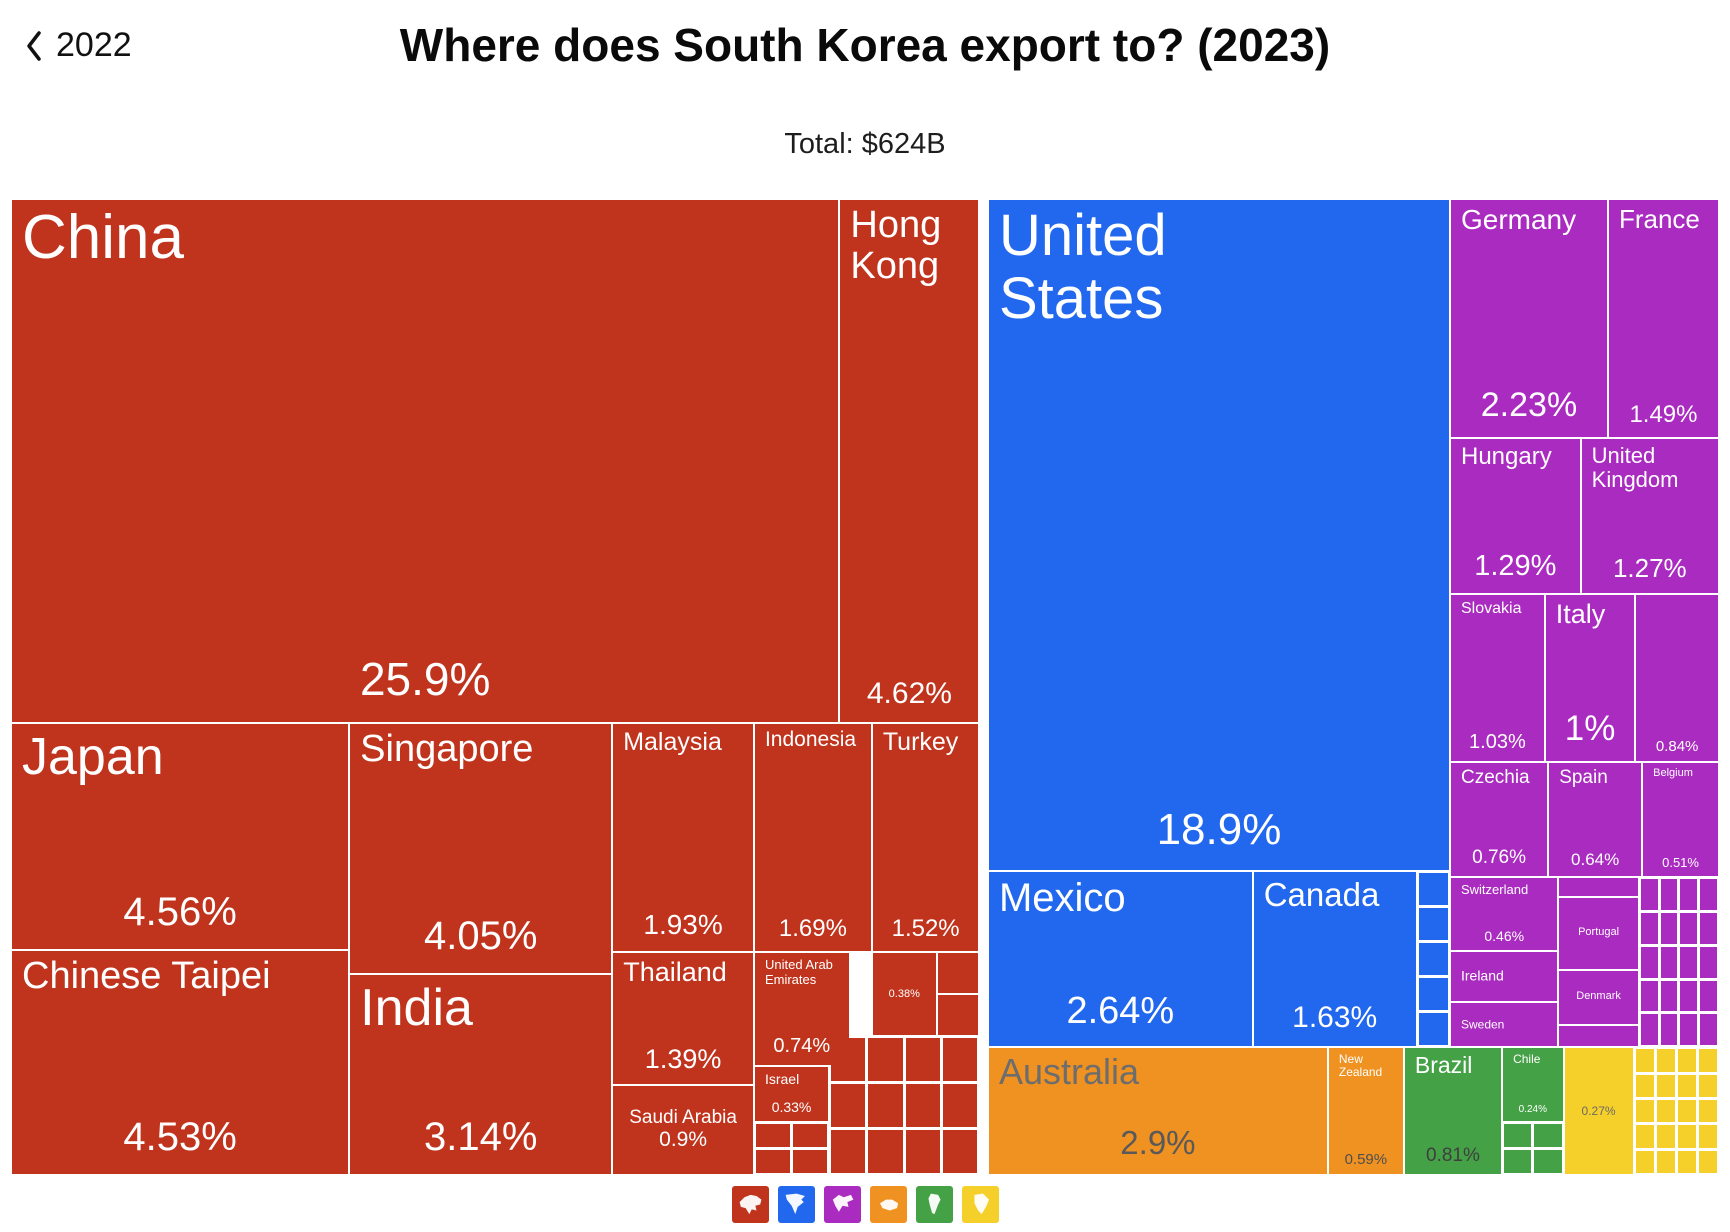  What do you see at coordinates (1598, 933) in the screenshot?
I see `treemap-tile-portugal: Portugal` at bounding box center [1598, 933].